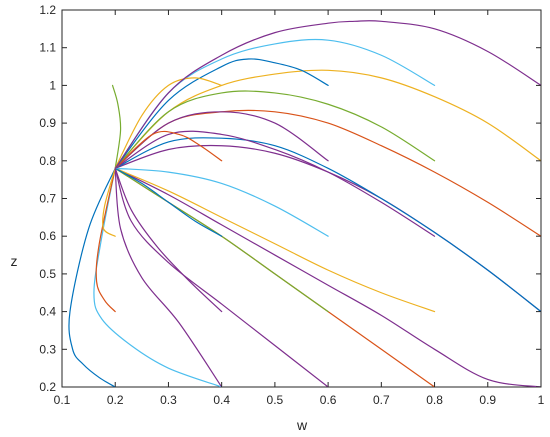  What do you see at coordinates (115, 400) in the screenshot?
I see `x-tick-label: 0.2` at bounding box center [115, 400].